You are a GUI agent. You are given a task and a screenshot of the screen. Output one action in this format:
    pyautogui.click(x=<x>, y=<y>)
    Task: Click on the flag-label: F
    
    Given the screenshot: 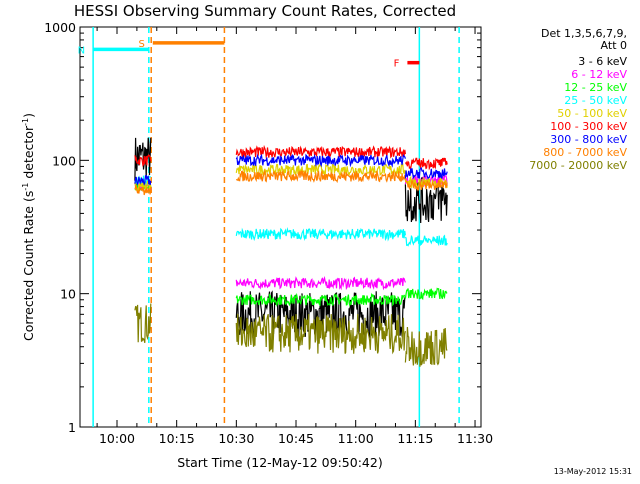 What is the action you would take?
    pyautogui.click(x=397, y=64)
    